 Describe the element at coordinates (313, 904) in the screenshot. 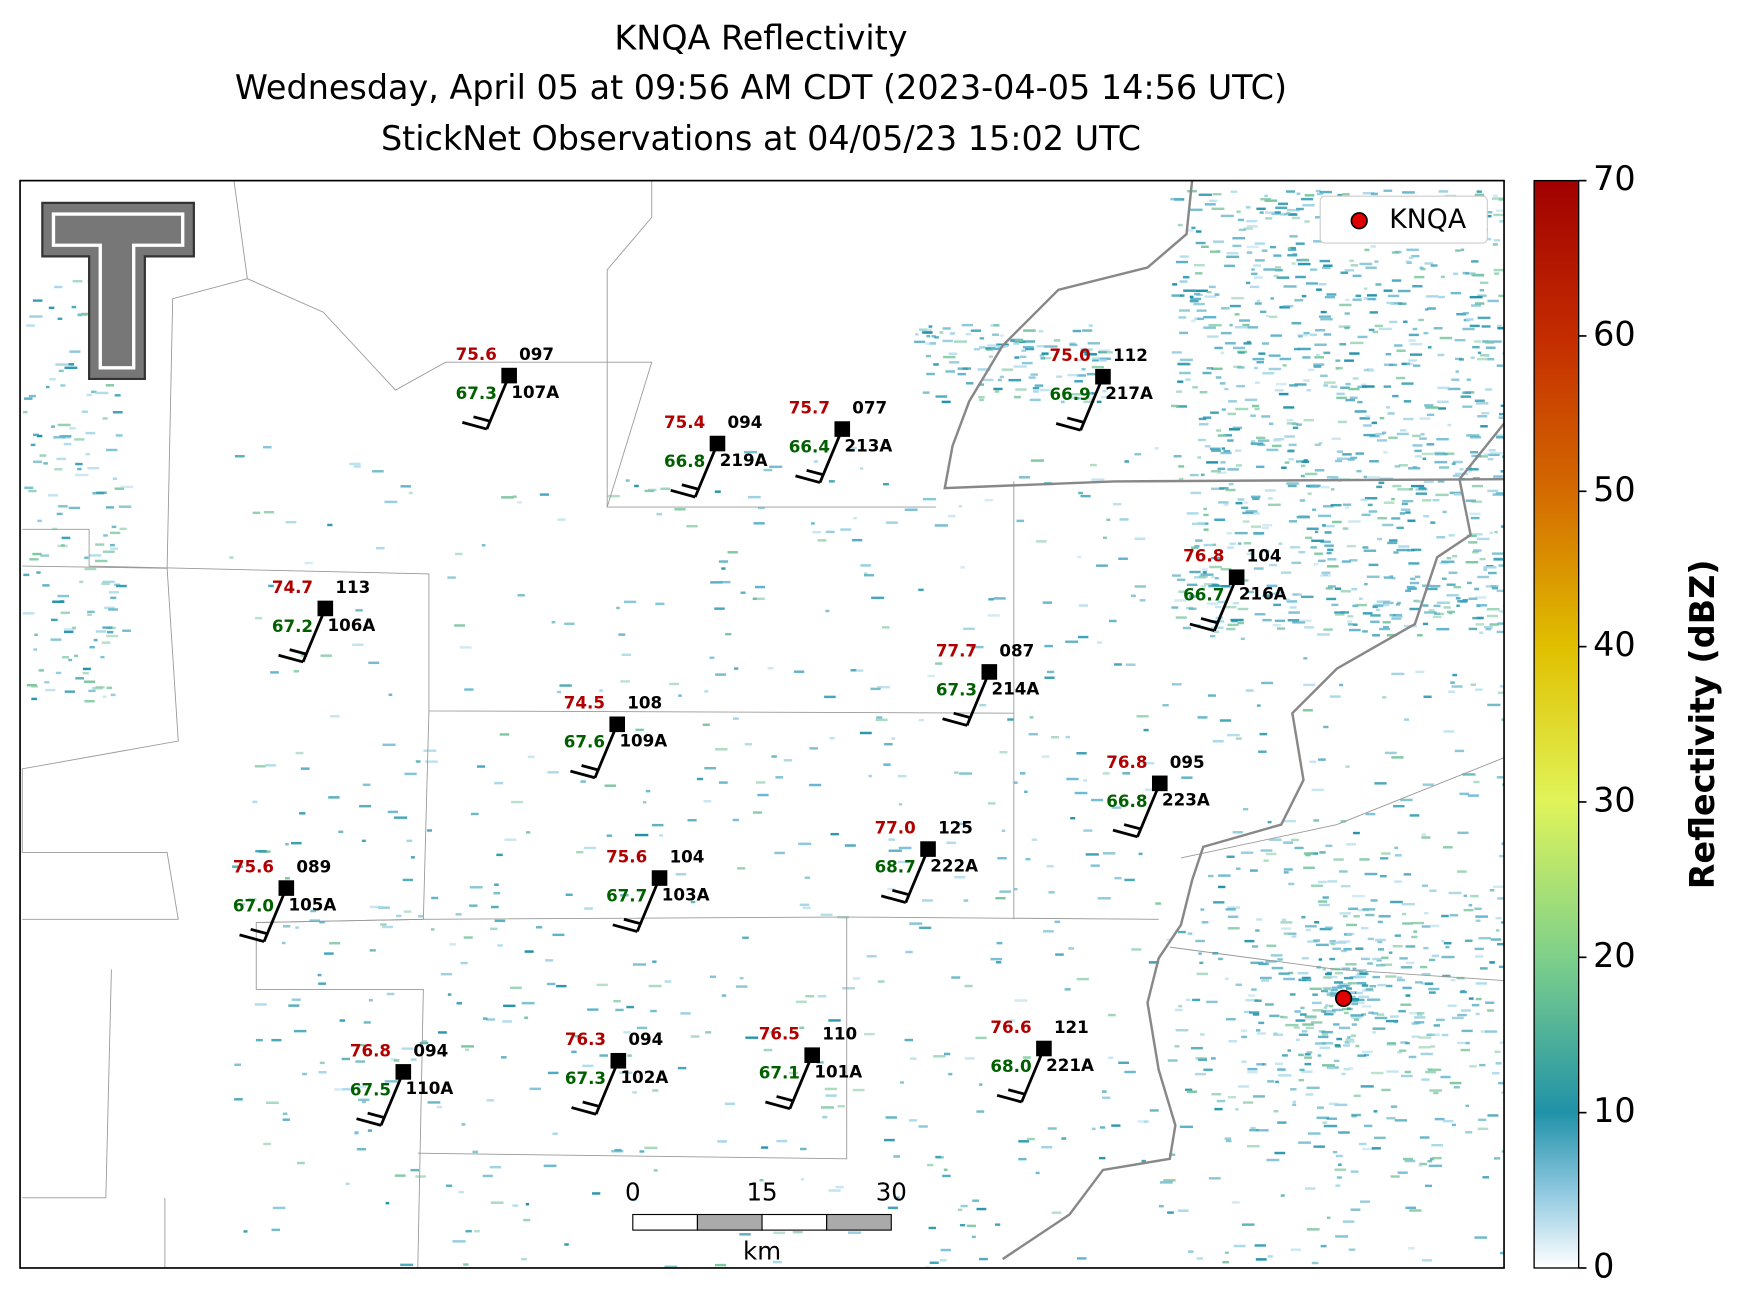

I see `station-id: 105A` at that location.